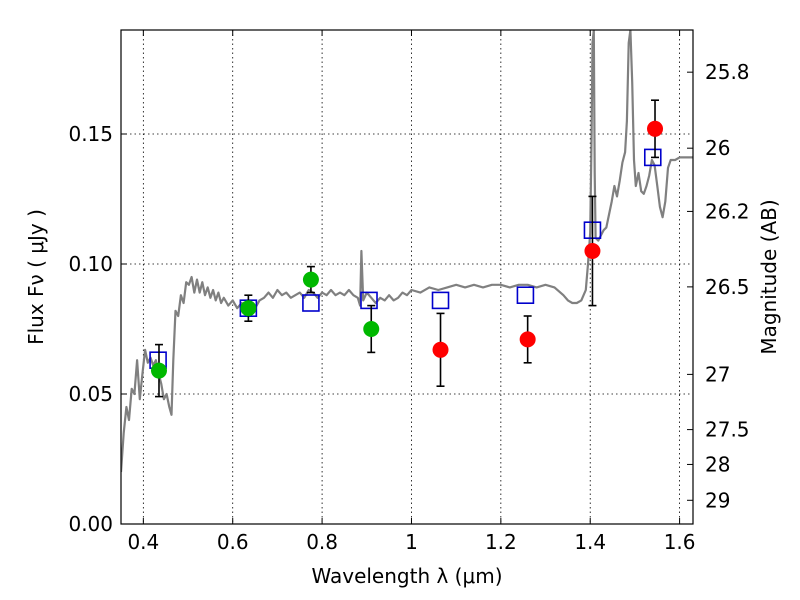  Describe the element at coordinates (406, 576) in the screenshot. I see `x-axis-label: Wavelength λ (μm)` at that location.